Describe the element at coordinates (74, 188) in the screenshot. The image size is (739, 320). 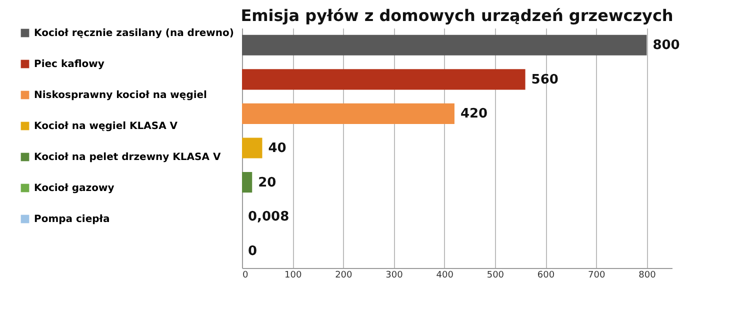
I see `legend-label: Kocioł gazowy` at that location.